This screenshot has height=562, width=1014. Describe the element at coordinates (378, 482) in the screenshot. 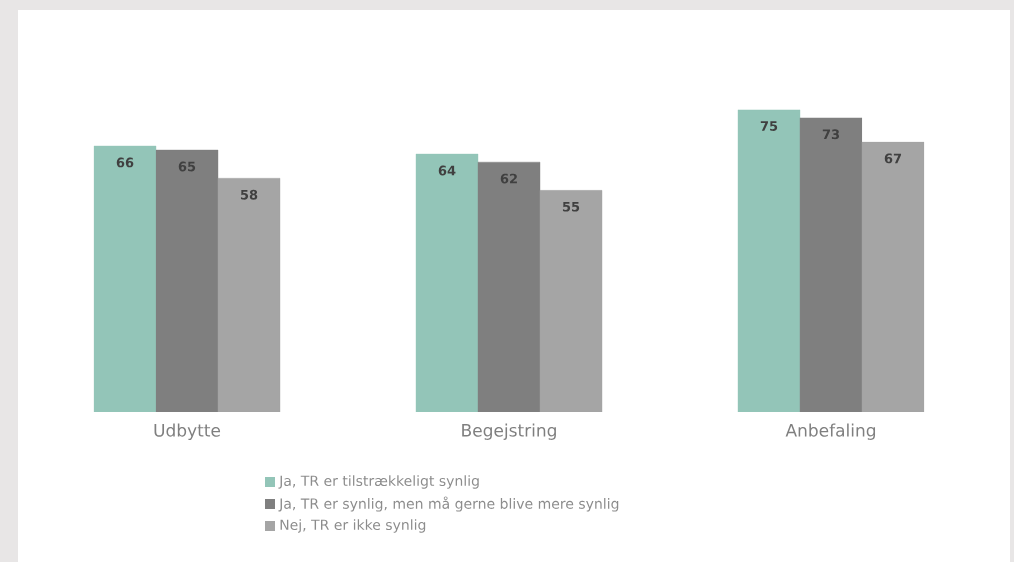

I see `legend-label: Ja, TR er tilstrækkeligt synlig` at that location.